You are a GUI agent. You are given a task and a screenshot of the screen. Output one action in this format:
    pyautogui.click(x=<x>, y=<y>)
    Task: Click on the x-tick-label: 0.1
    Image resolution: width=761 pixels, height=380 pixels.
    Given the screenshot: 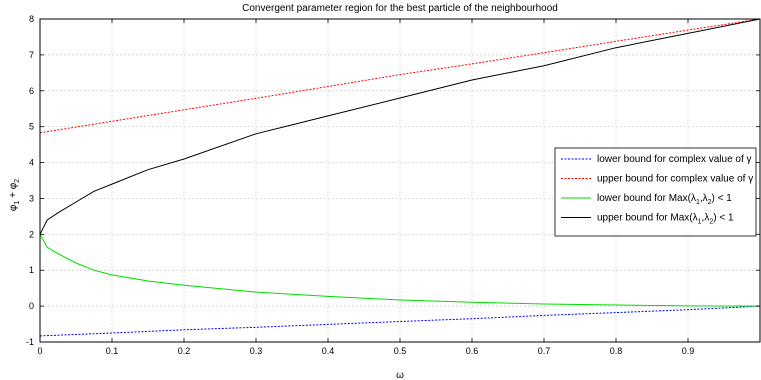 What is the action you would take?
    pyautogui.click(x=112, y=351)
    